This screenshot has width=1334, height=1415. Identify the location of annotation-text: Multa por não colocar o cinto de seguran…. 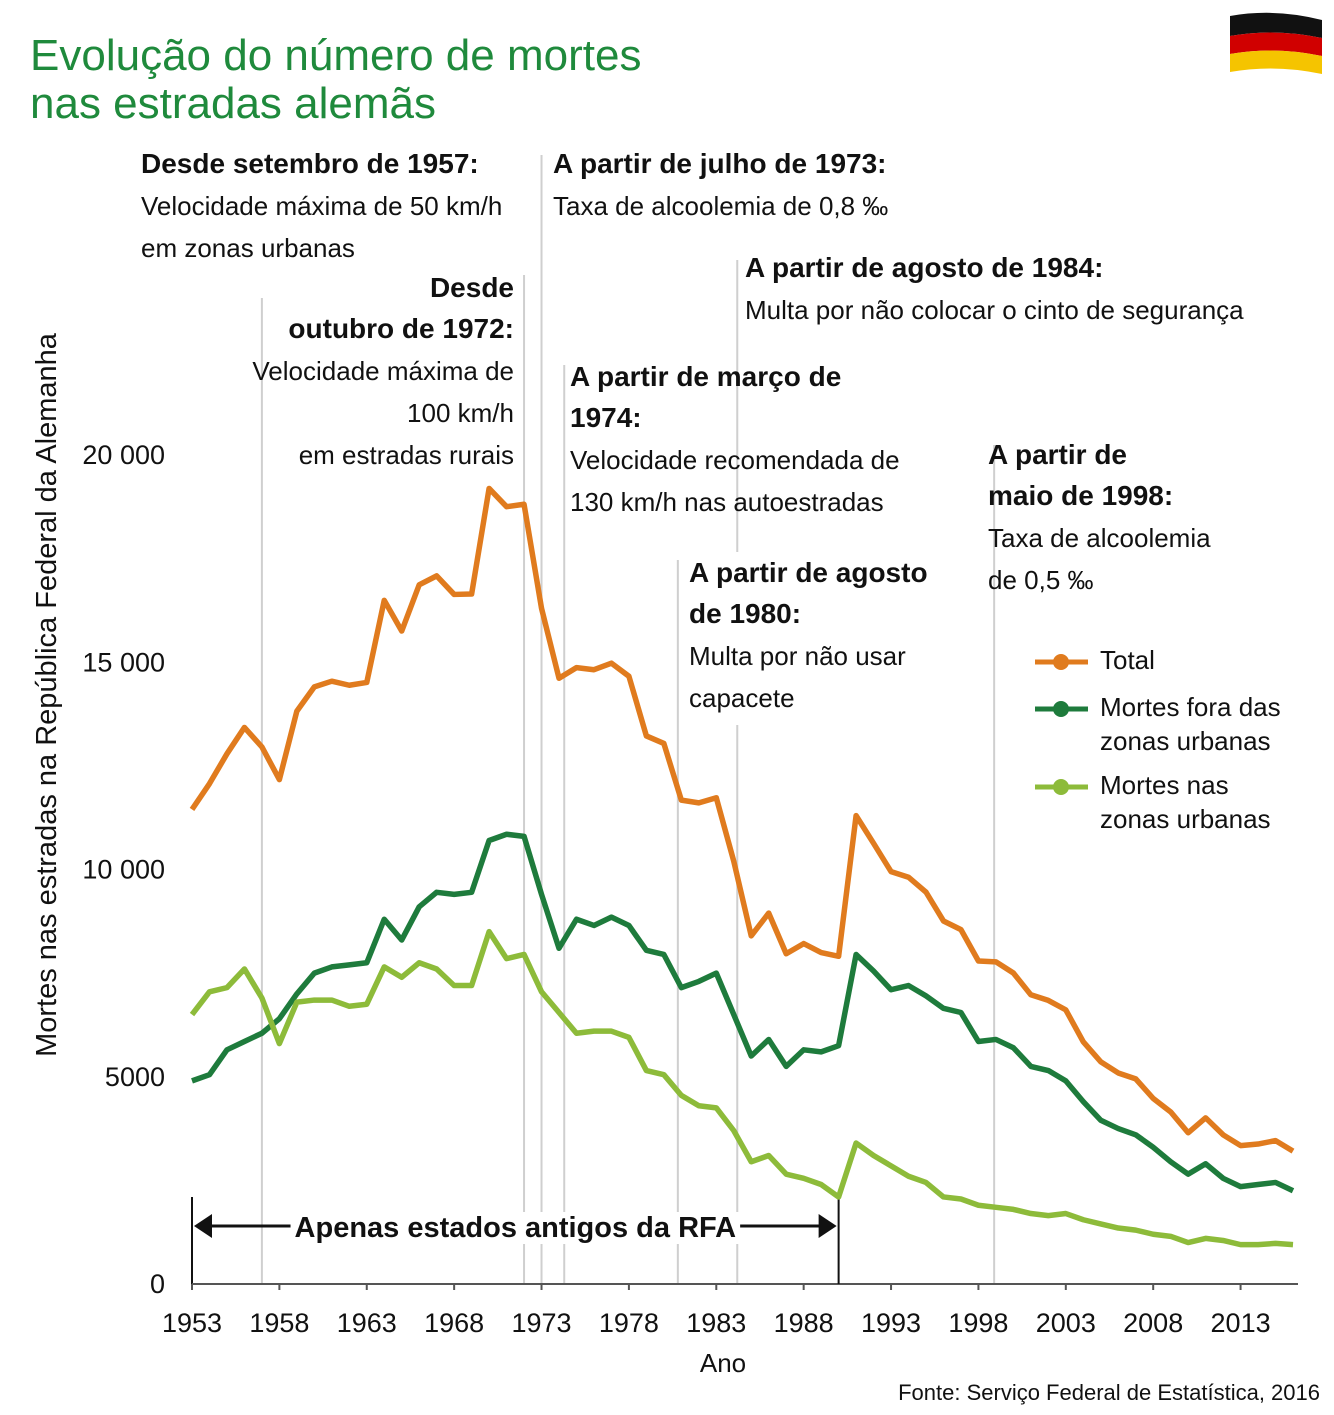
(994, 310).